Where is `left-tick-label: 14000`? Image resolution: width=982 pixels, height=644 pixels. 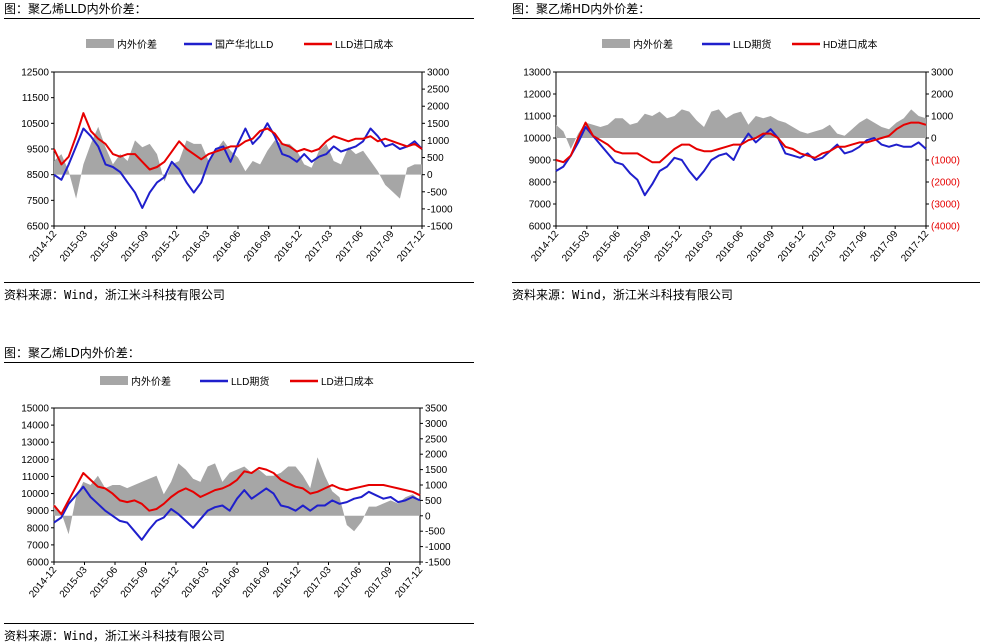 left-tick-label: 14000 is located at coordinates (35, 426).